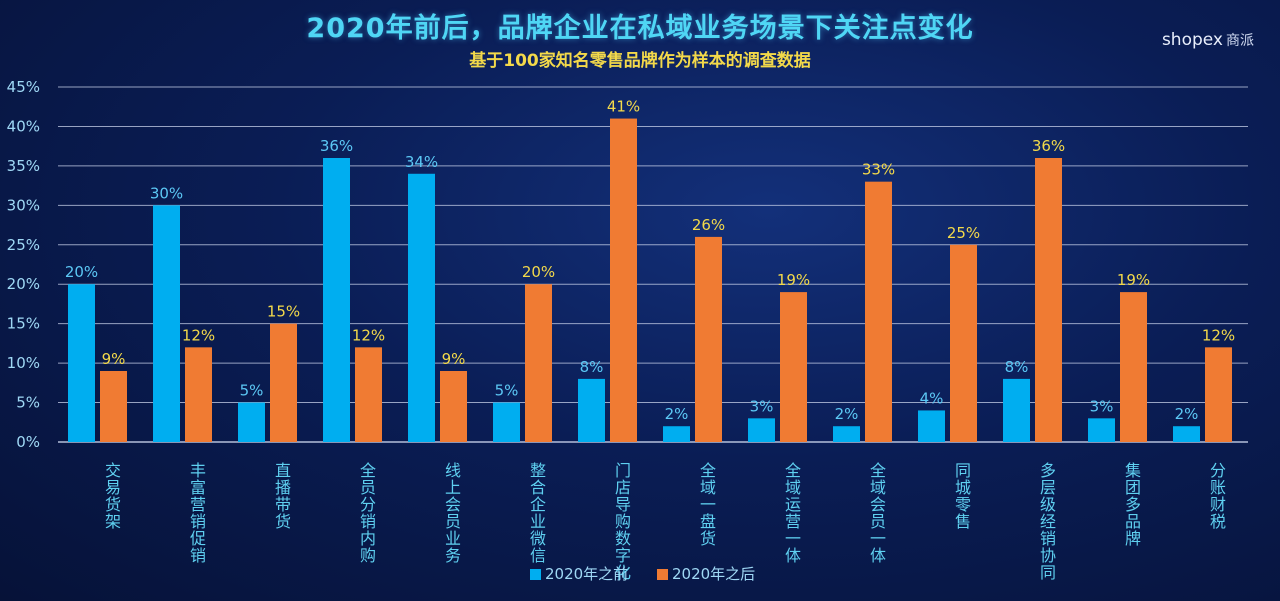 This screenshot has width=1280, height=601. I want to click on data-label: 30%, so click(166, 193).